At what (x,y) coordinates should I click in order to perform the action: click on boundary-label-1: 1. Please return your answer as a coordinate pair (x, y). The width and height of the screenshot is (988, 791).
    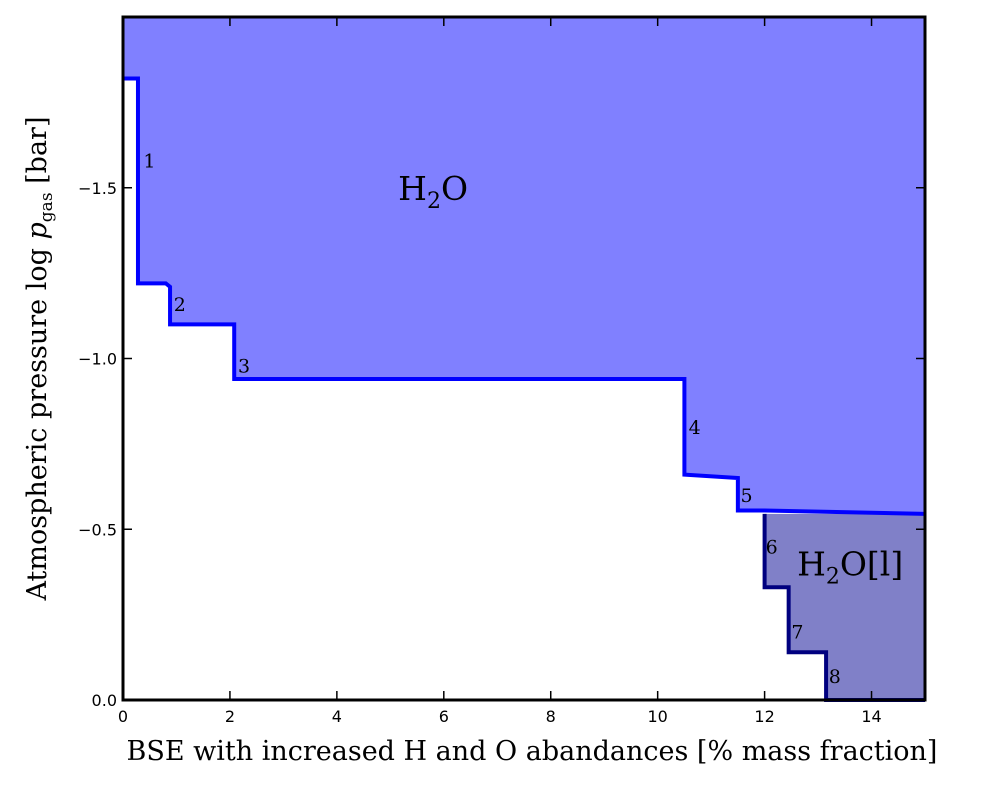
    Looking at the image, I should click on (149, 161).